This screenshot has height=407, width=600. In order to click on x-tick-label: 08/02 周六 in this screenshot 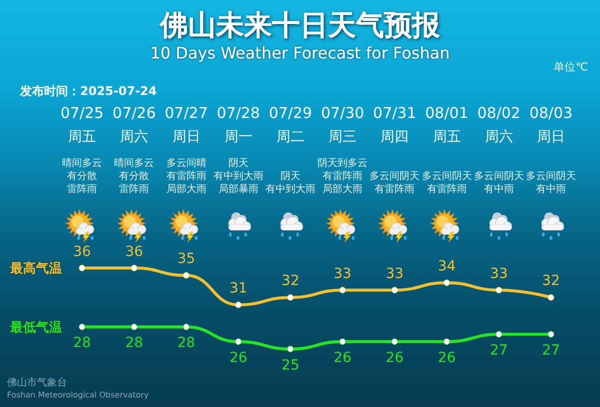, I will do `click(498, 124)`.